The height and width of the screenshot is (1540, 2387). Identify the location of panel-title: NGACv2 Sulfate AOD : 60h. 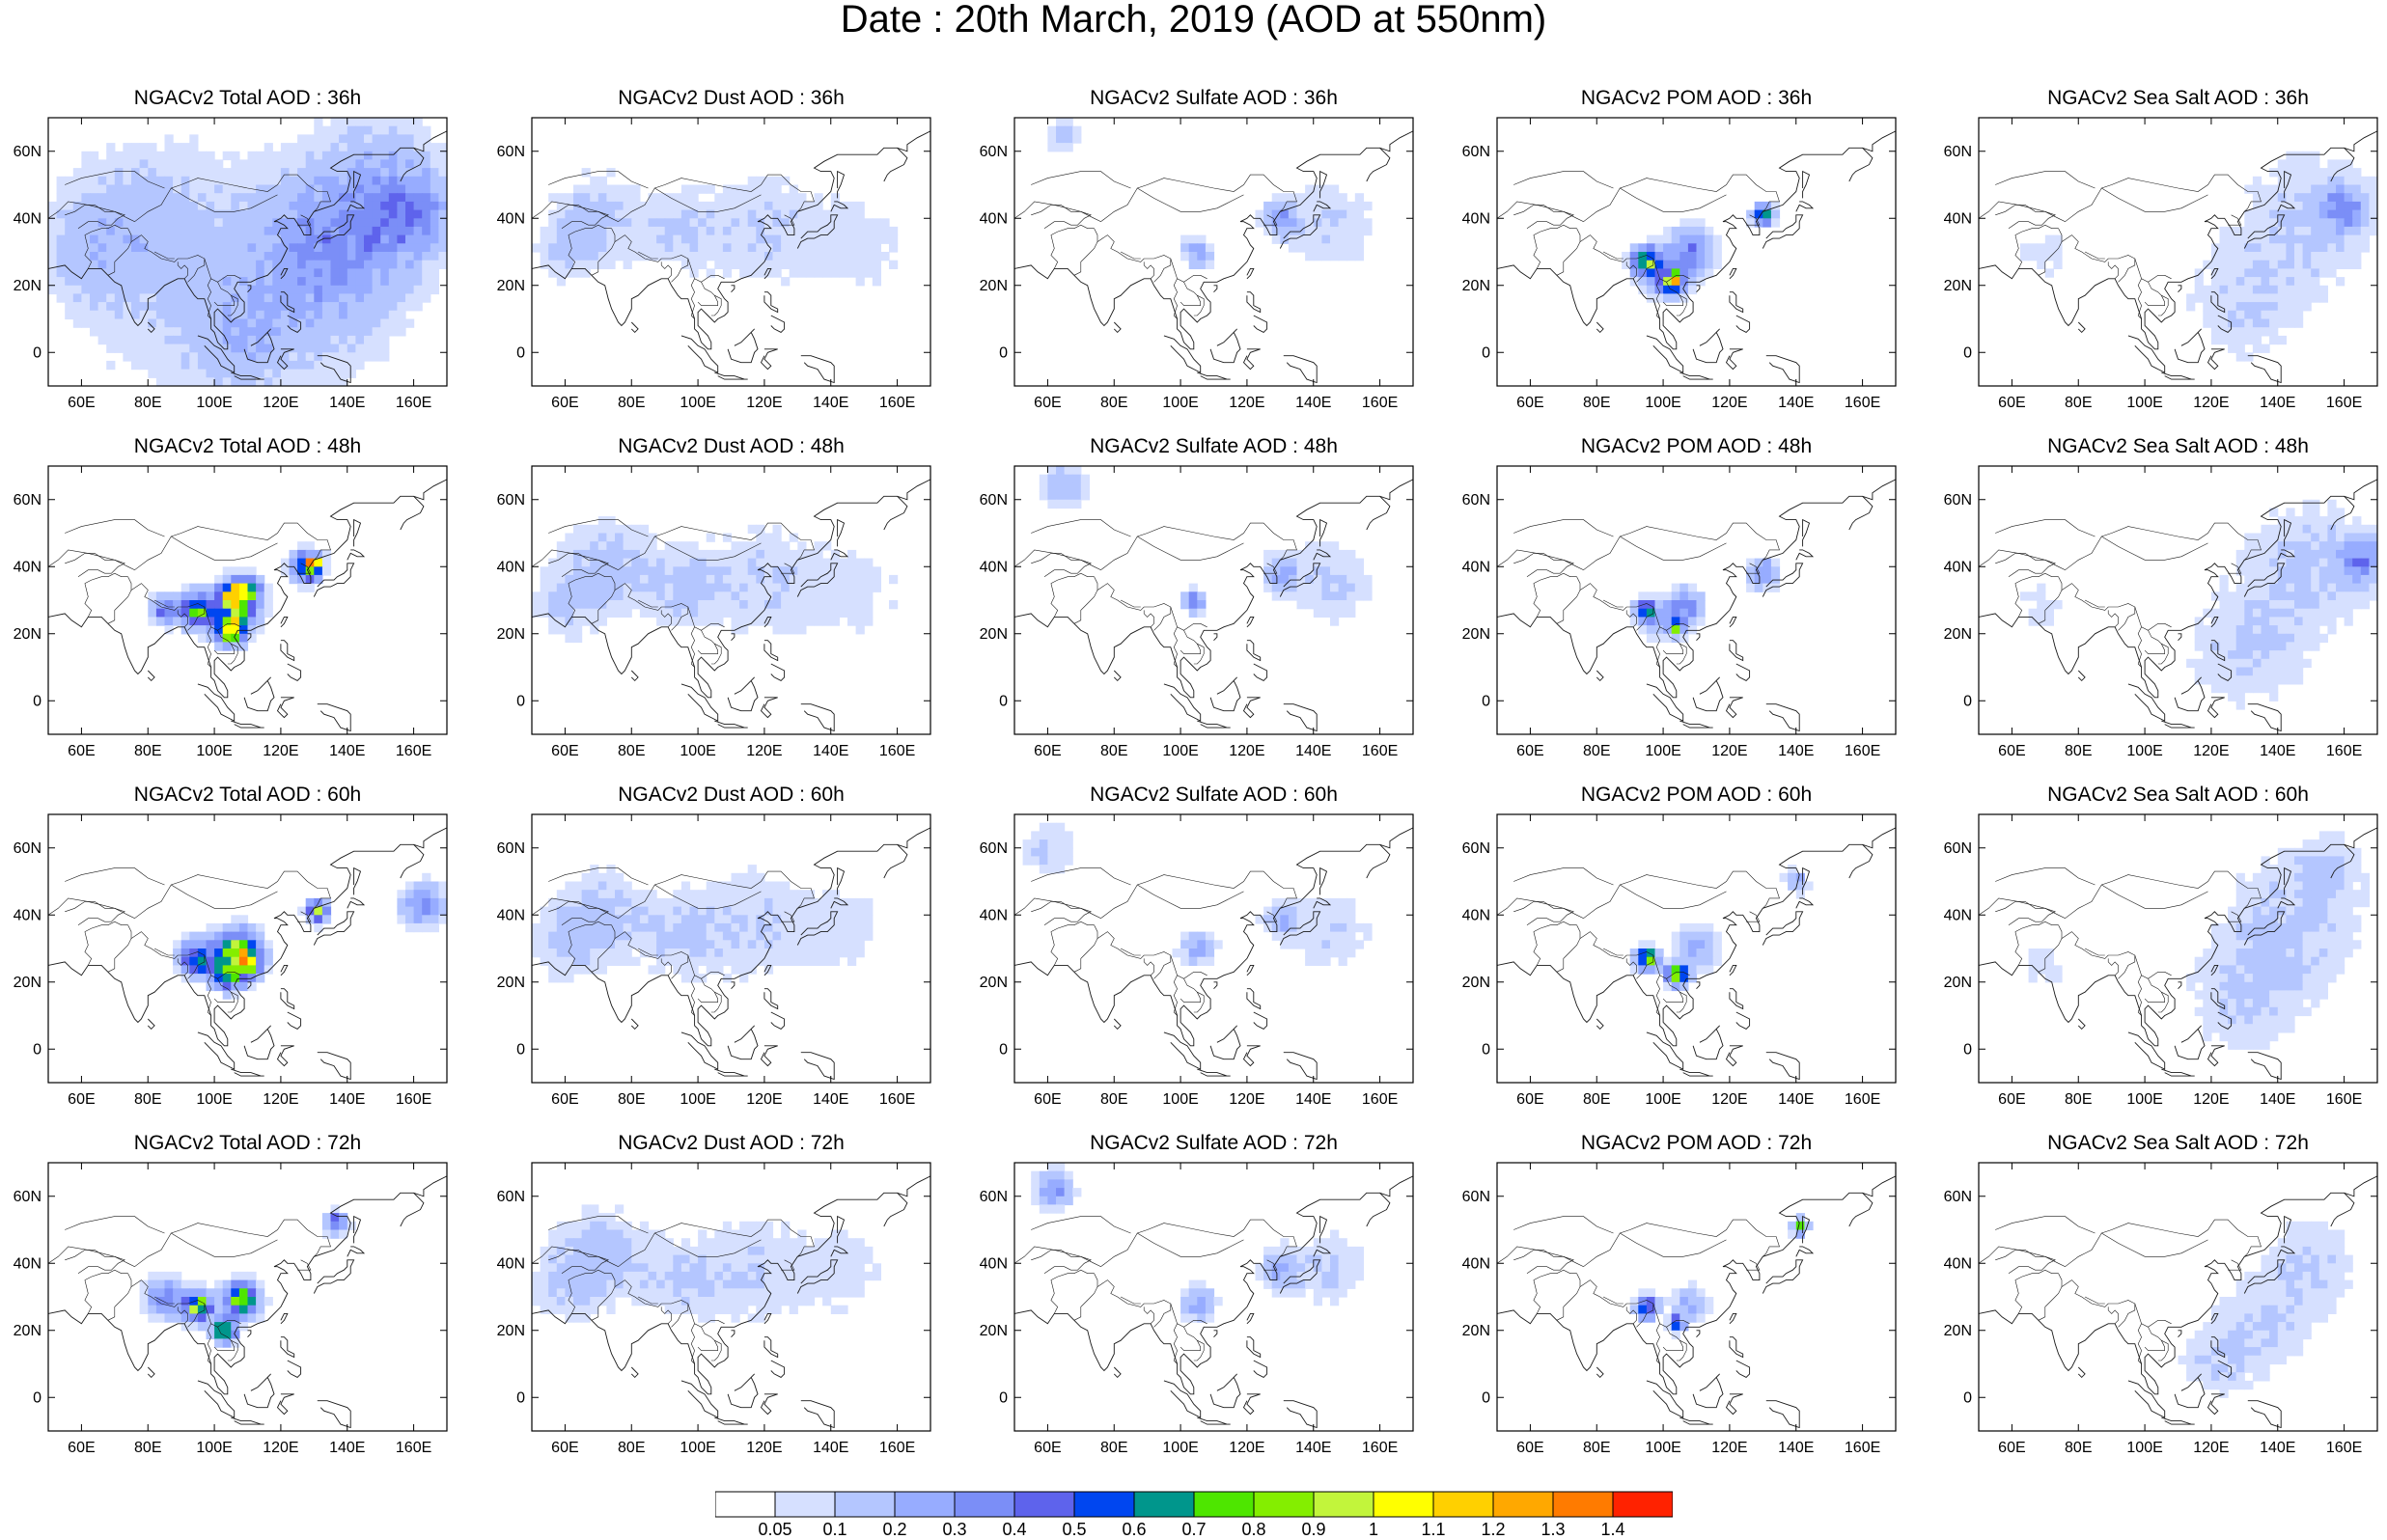
(1214, 795).